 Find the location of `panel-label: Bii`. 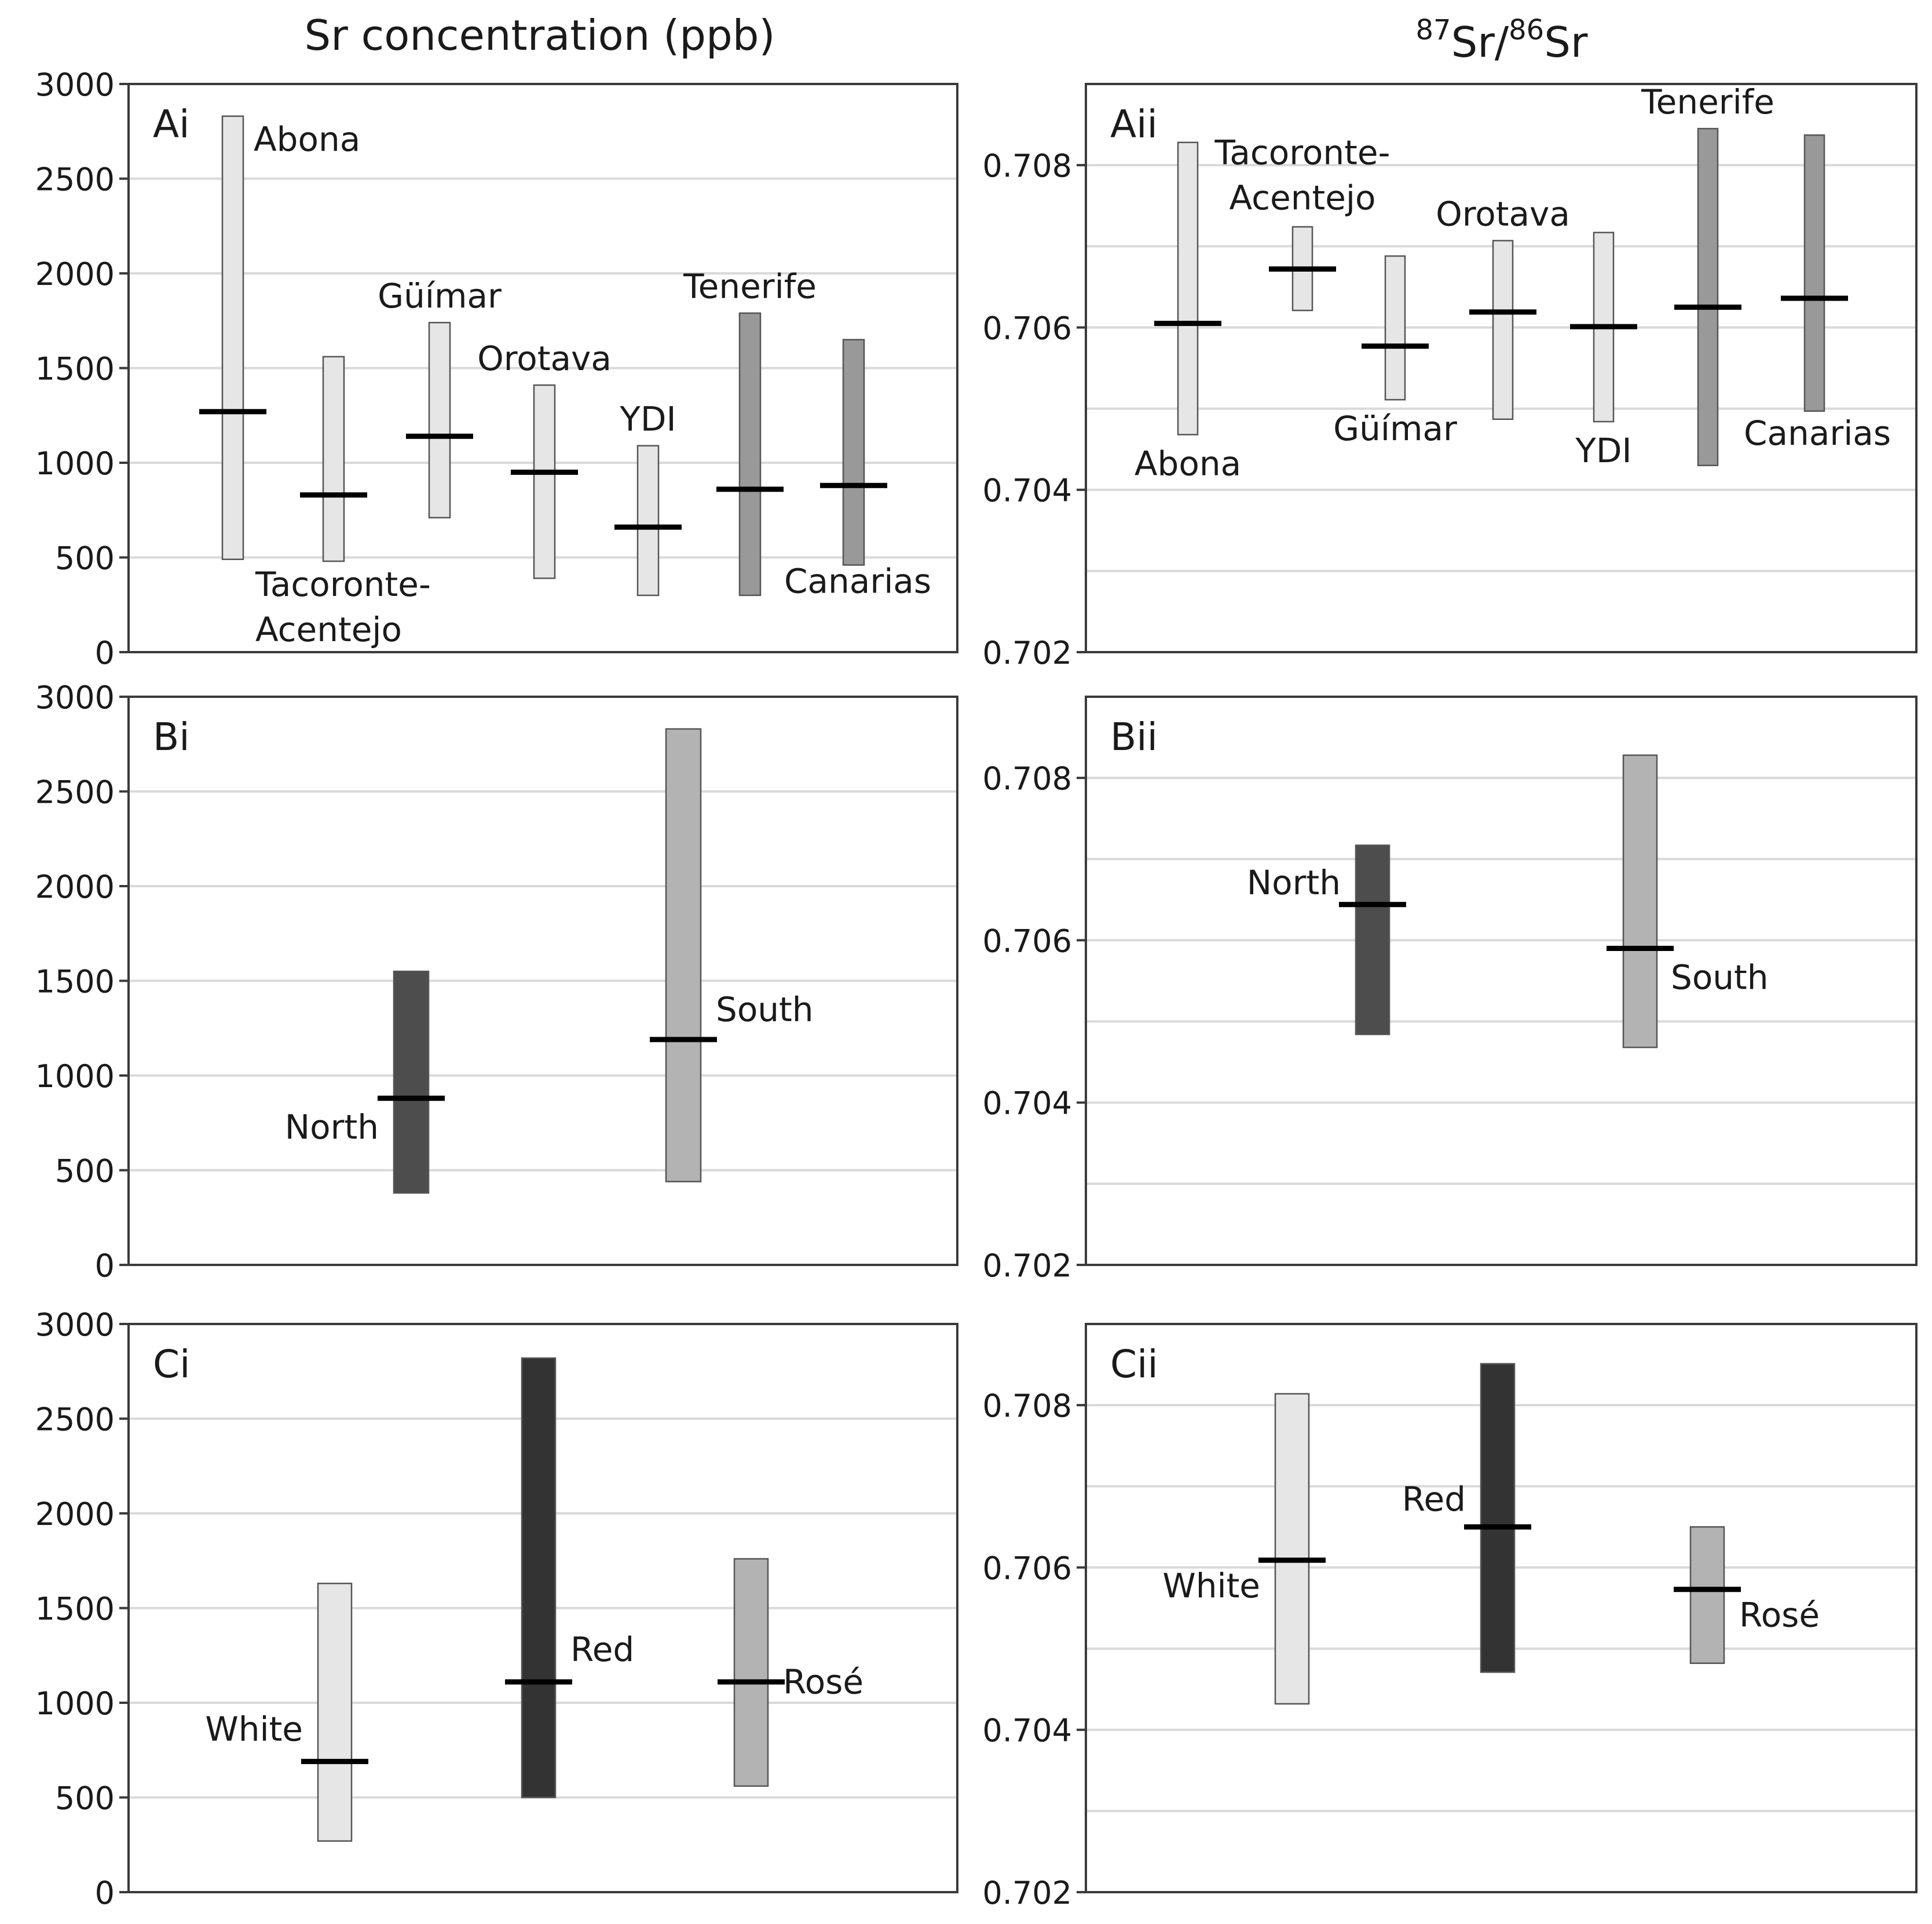

panel-label: Bii is located at coordinates (1134, 737).